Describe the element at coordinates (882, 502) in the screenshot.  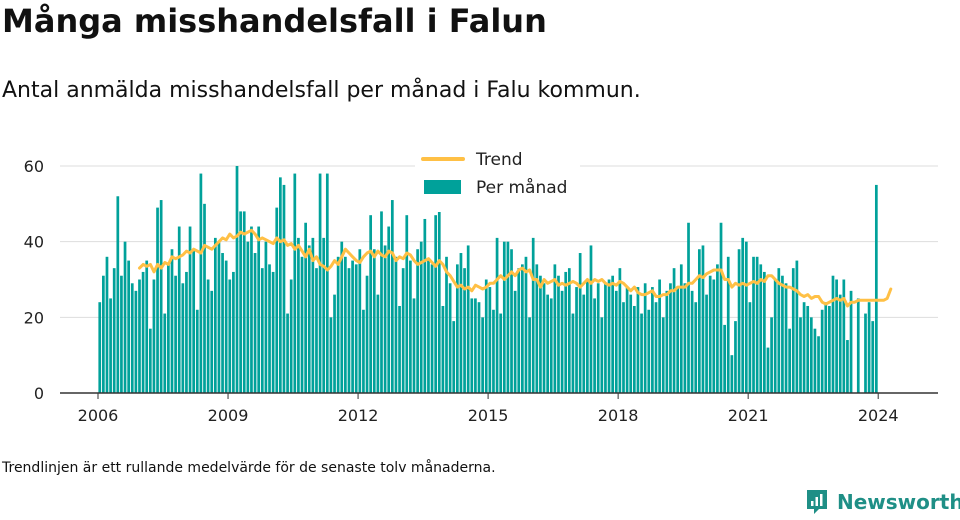
I see `brand-logo-link: Newsworthy` at that location.